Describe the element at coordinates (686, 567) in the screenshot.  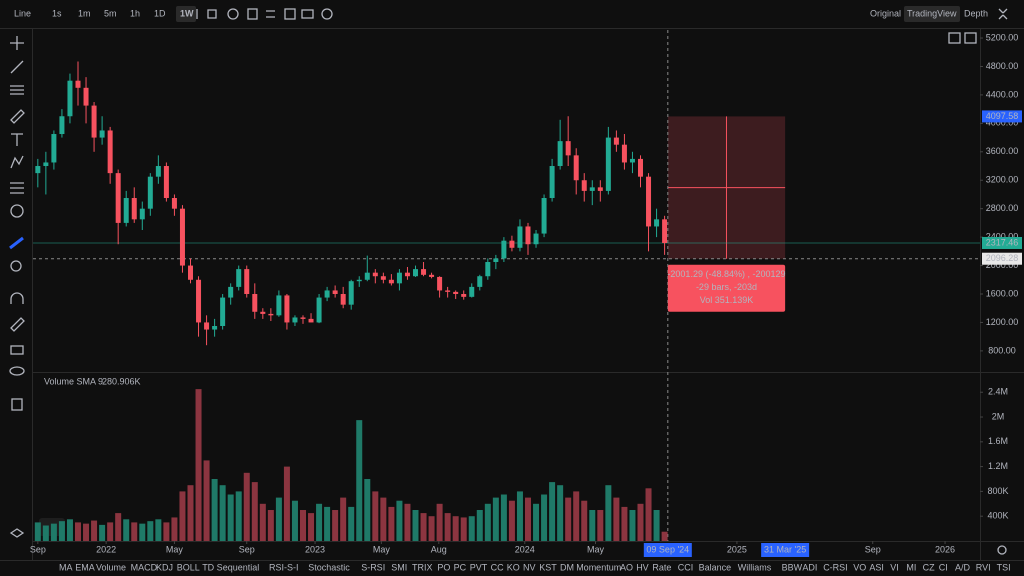
I see `indicator: CCI` at that location.